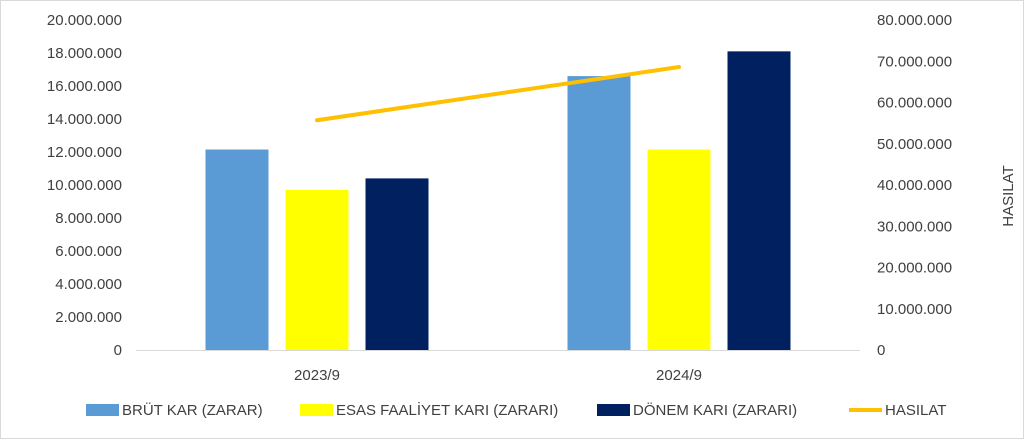 The height and width of the screenshot is (439, 1024). I want to click on legend-label: DÖNEM KARI (ZARARI), so click(715, 410).